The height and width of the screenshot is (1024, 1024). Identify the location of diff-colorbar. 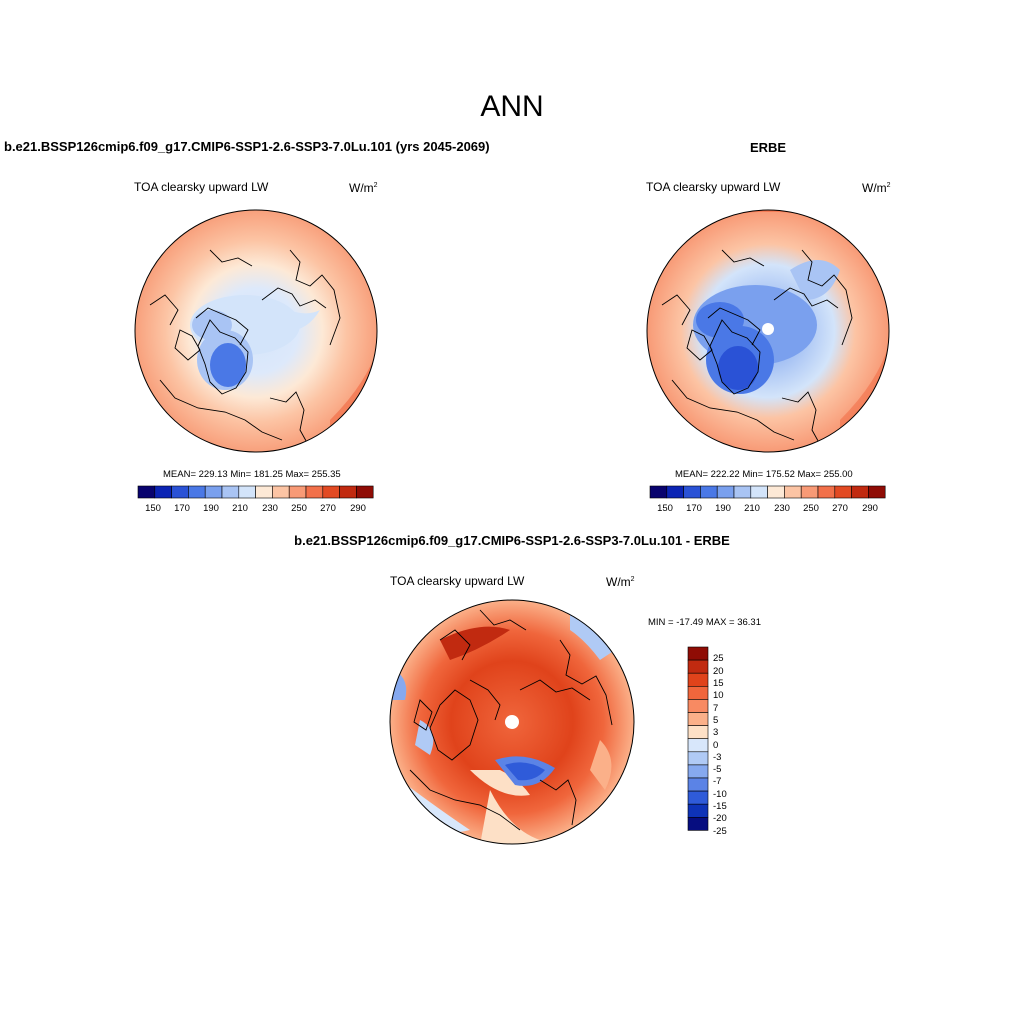
(698, 738).